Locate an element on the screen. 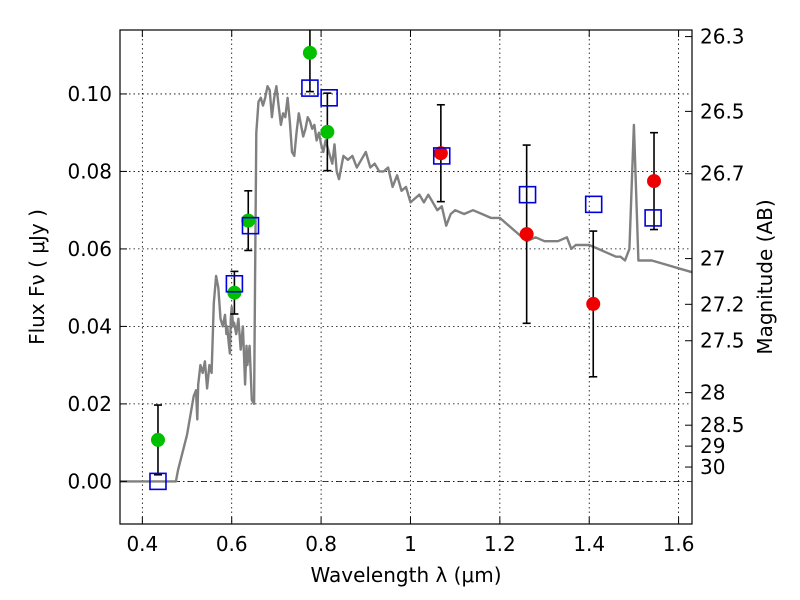 This screenshot has height=600, width=800. y-tick-label: 0.10 is located at coordinates (89, 94).